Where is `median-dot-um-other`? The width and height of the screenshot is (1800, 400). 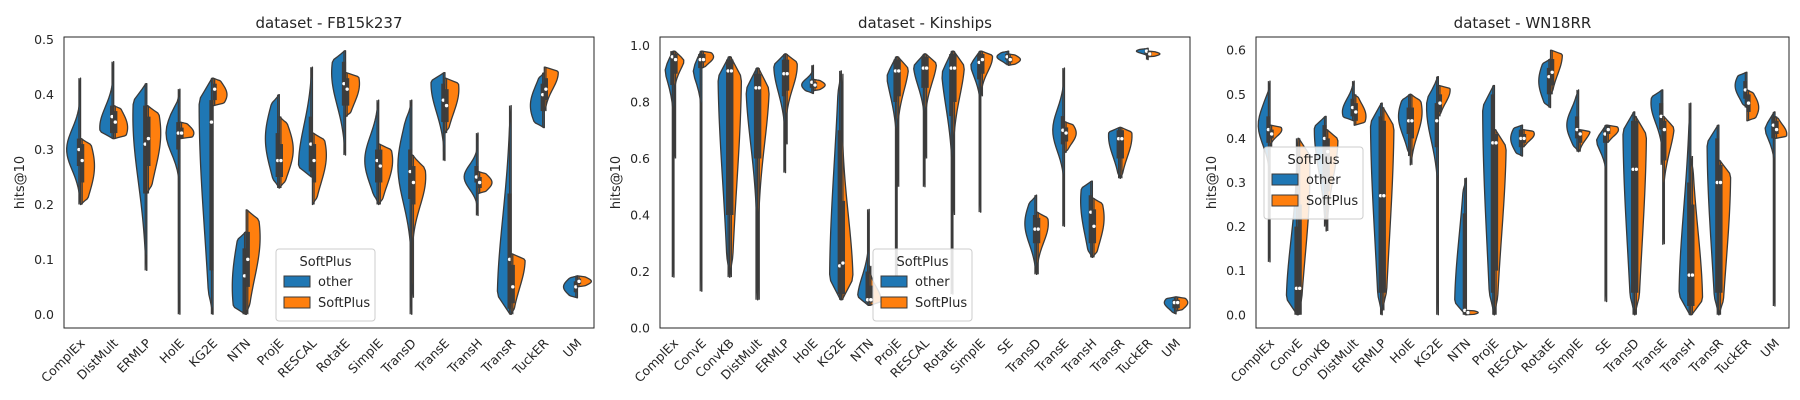 median-dot-um-other is located at coordinates (1773, 125).